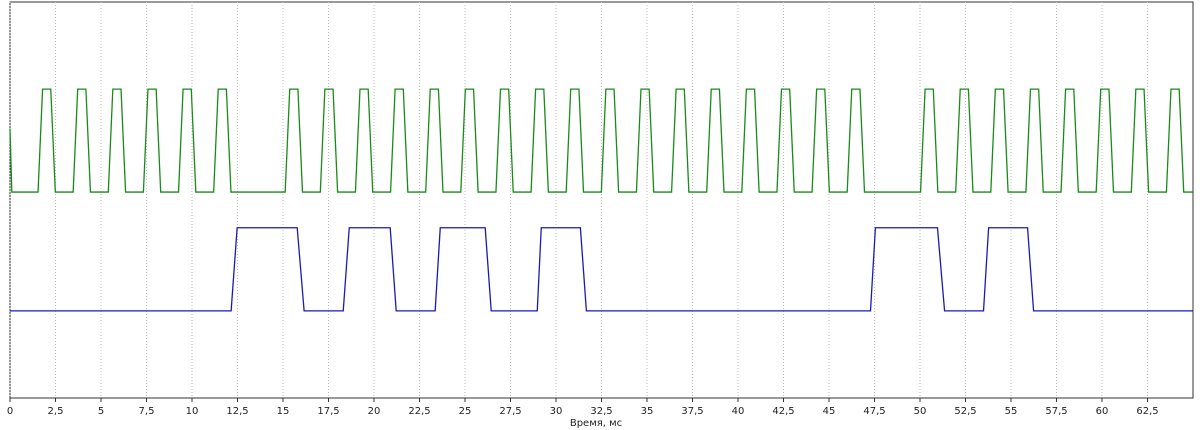  What do you see at coordinates (601, 411) in the screenshot?
I see `x-tick-label: 32,5` at bounding box center [601, 411].